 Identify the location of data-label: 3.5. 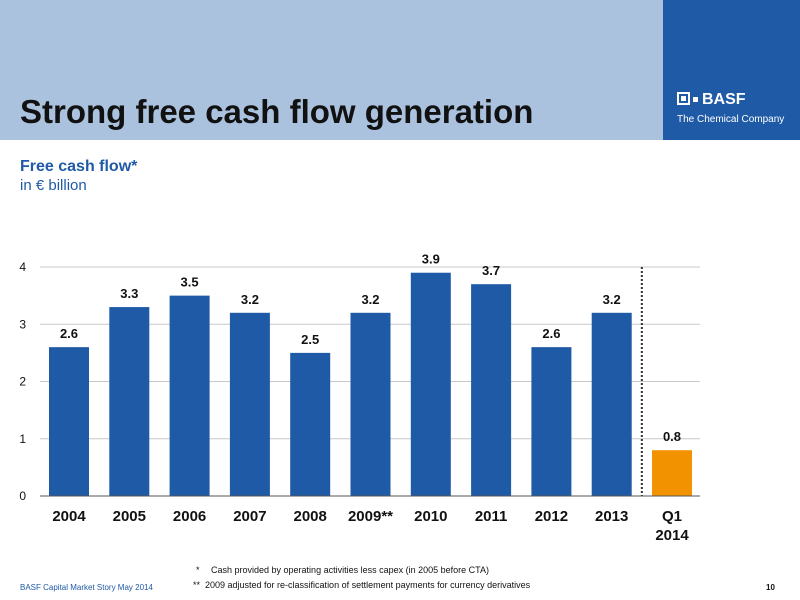
(190, 282).